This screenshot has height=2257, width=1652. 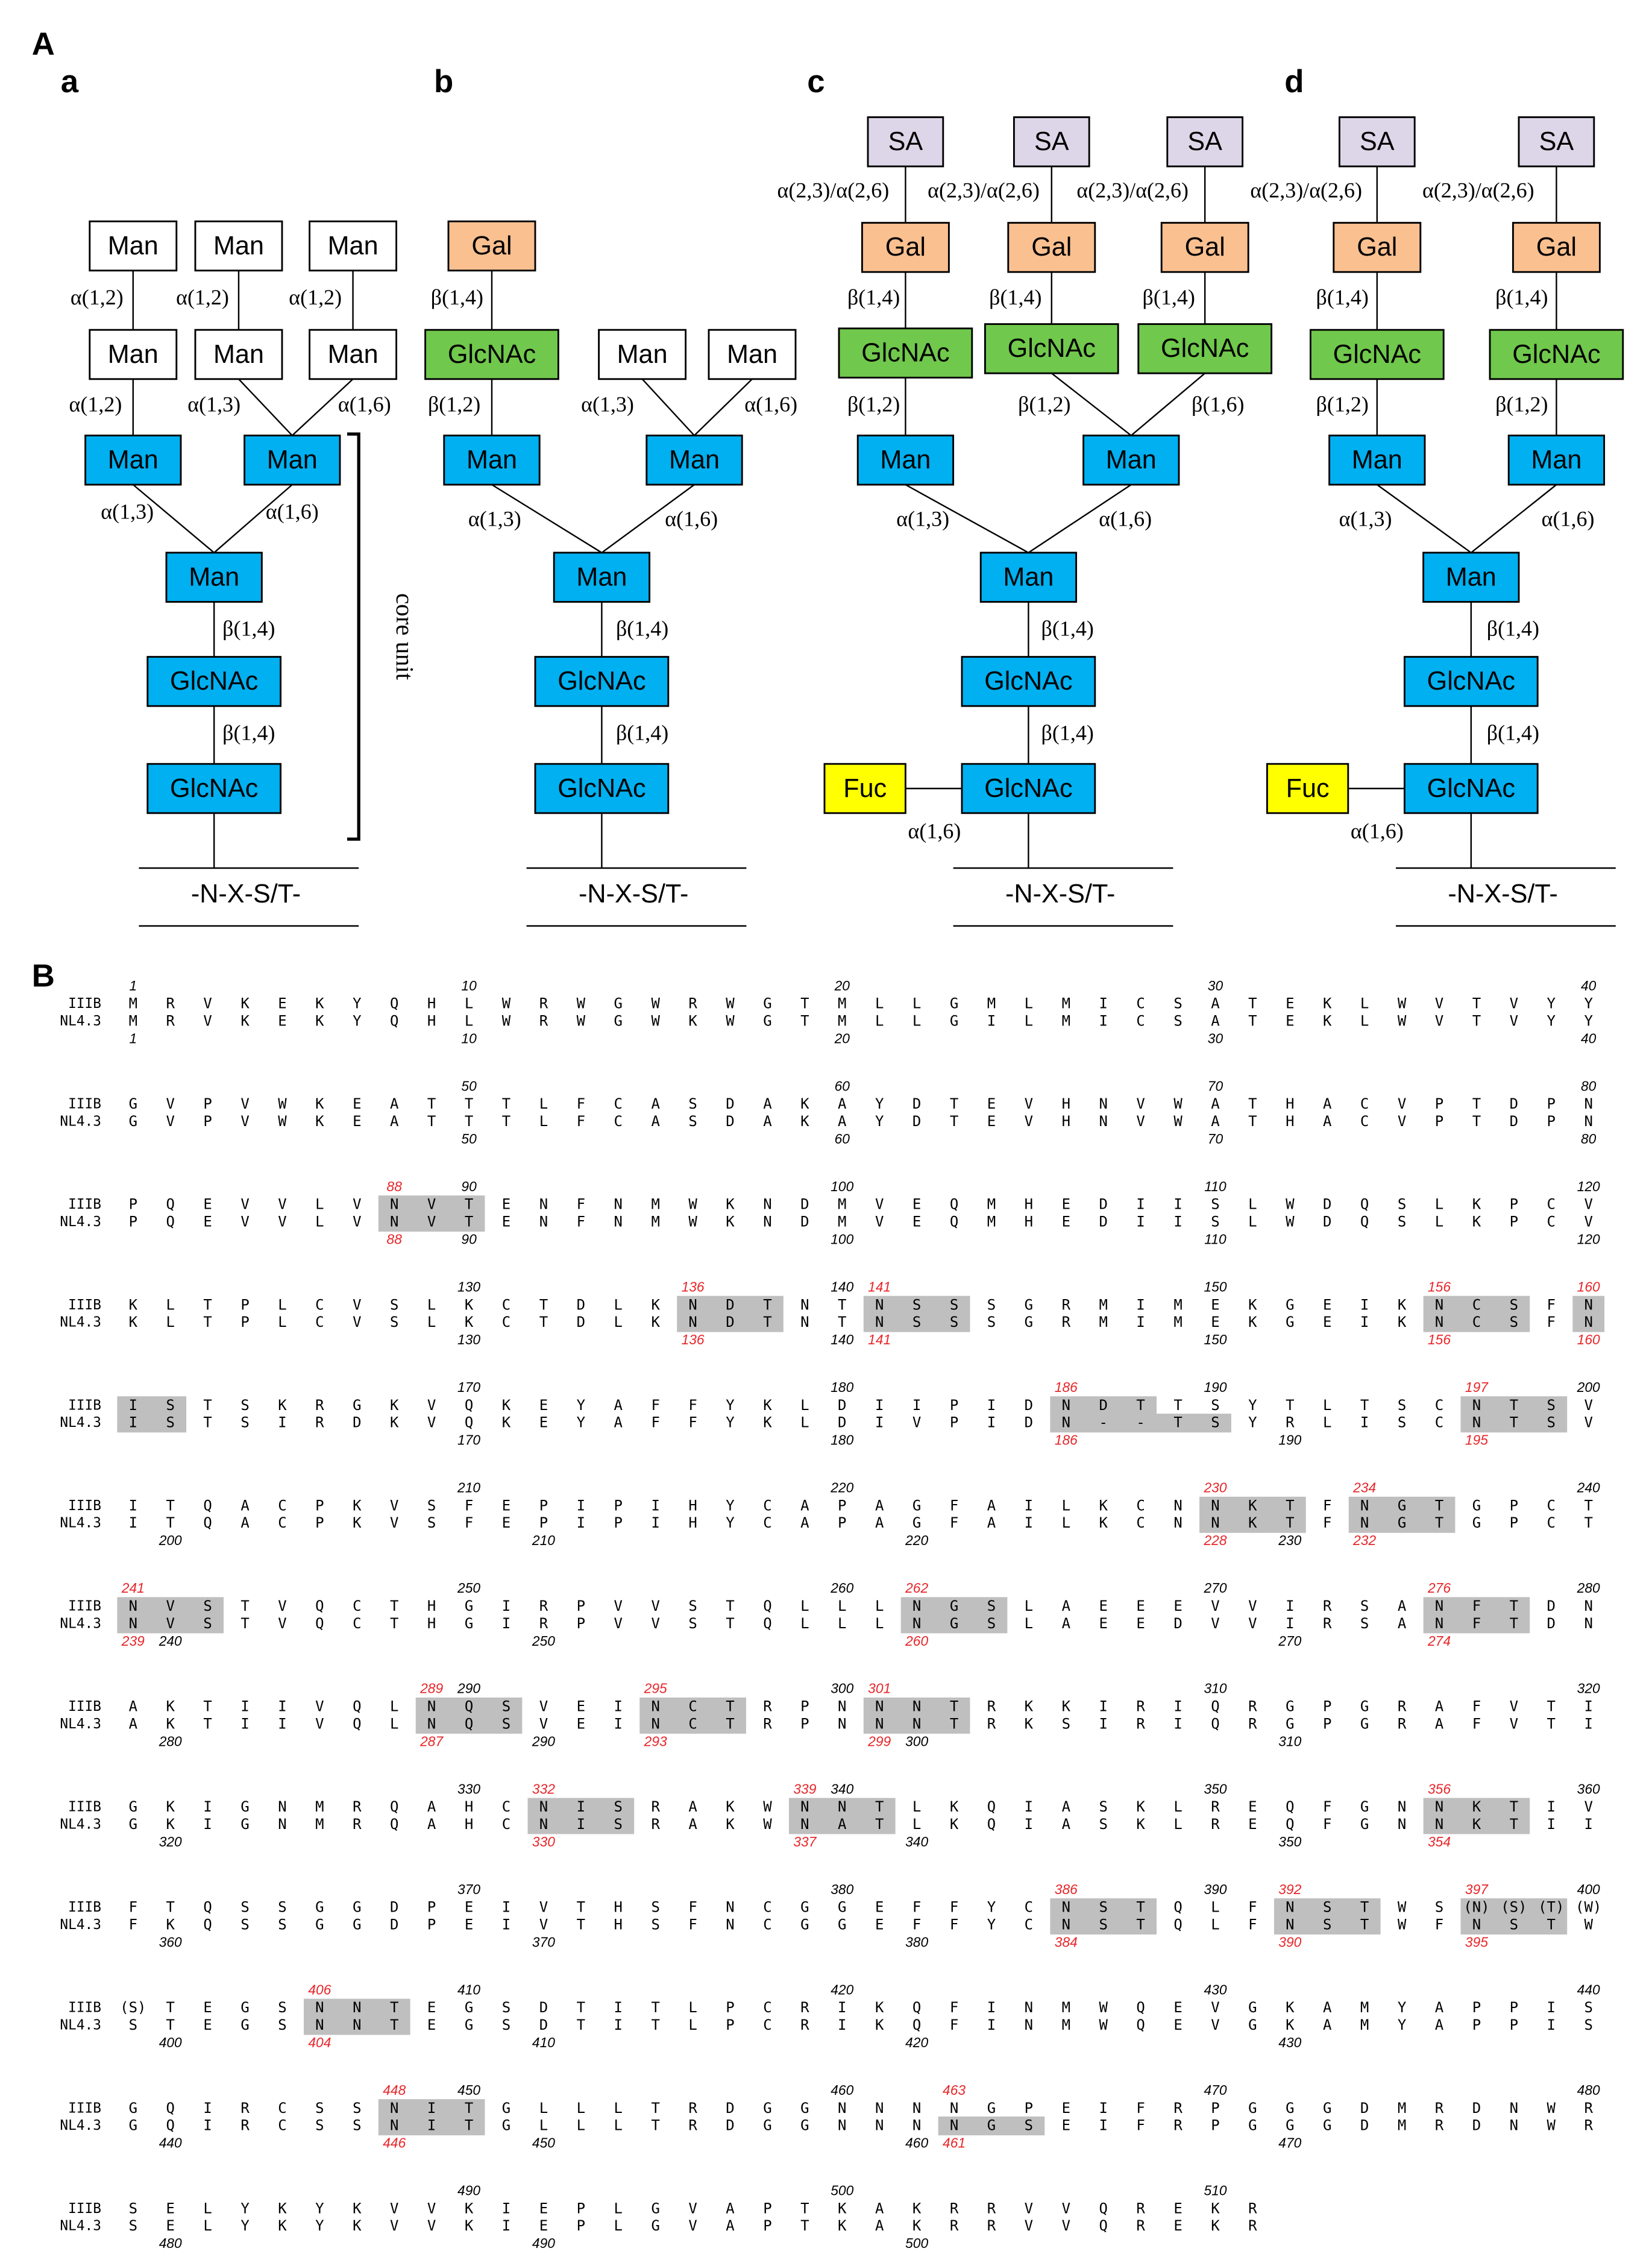 I want to click on panel-label: A, so click(x=43, y=44).